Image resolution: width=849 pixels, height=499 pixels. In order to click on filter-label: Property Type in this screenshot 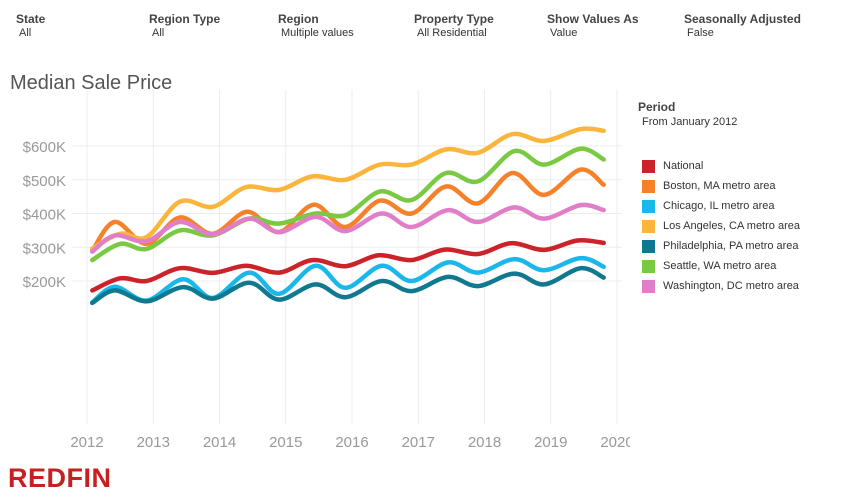, I will do `click(454, 19)`.